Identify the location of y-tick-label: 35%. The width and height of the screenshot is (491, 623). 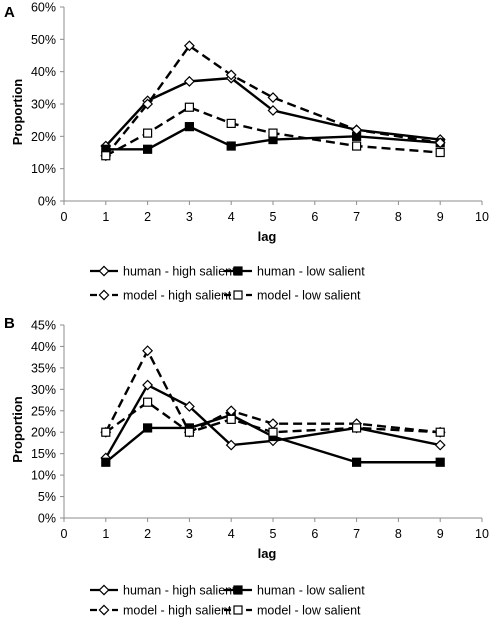
(43, 368).